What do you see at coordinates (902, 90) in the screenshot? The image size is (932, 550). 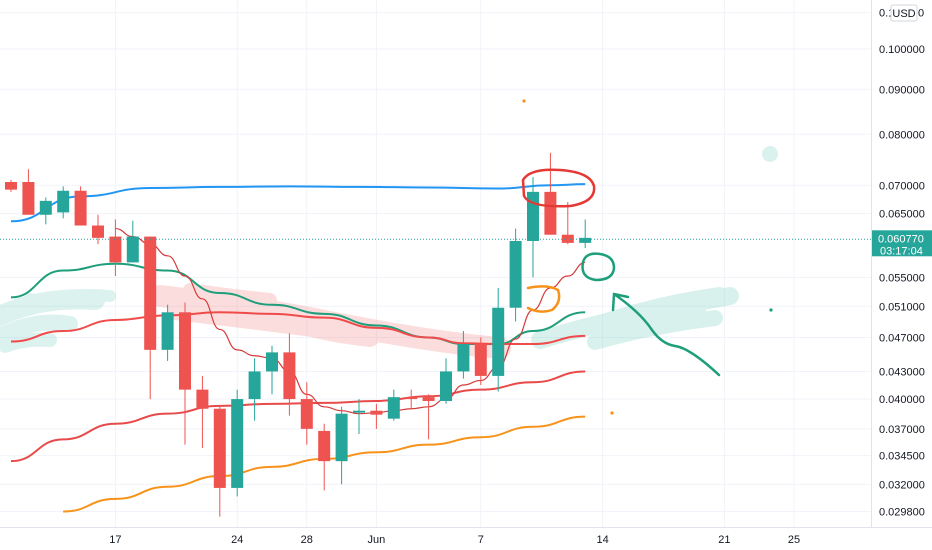 I see `y-tick-label: 0.090000` at bounding box center [902, 90].